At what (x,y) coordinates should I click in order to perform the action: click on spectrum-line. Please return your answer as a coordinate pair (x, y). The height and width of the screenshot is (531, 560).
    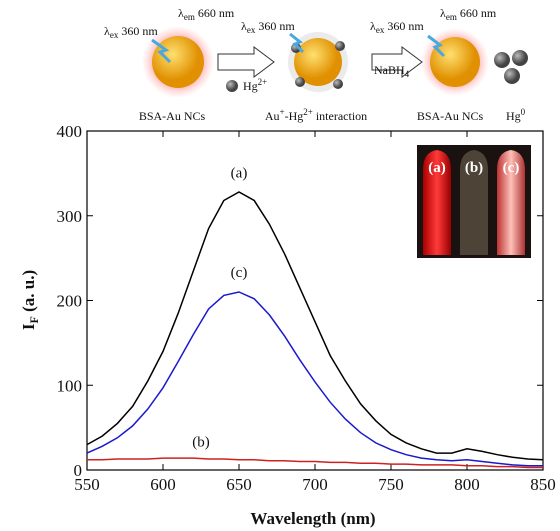
    Looking at the image, I should click on (315, 463).